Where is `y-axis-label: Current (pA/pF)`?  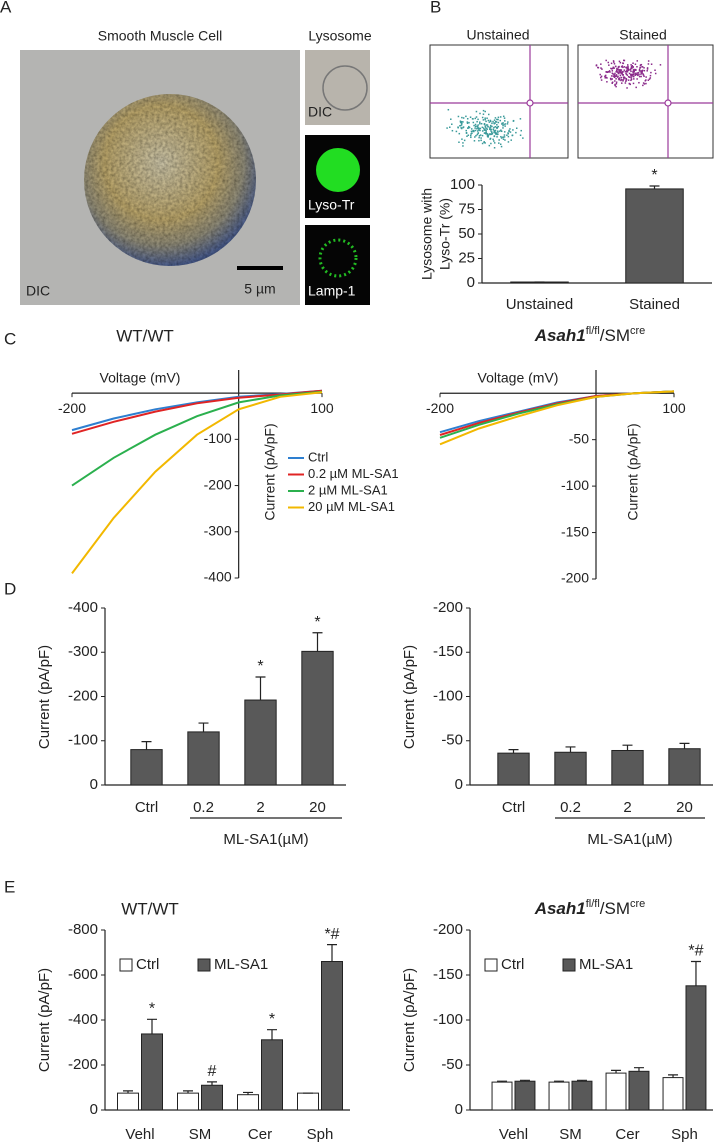
y-axis-label: Current (pA/pF) is located at coordinates (409, 697).